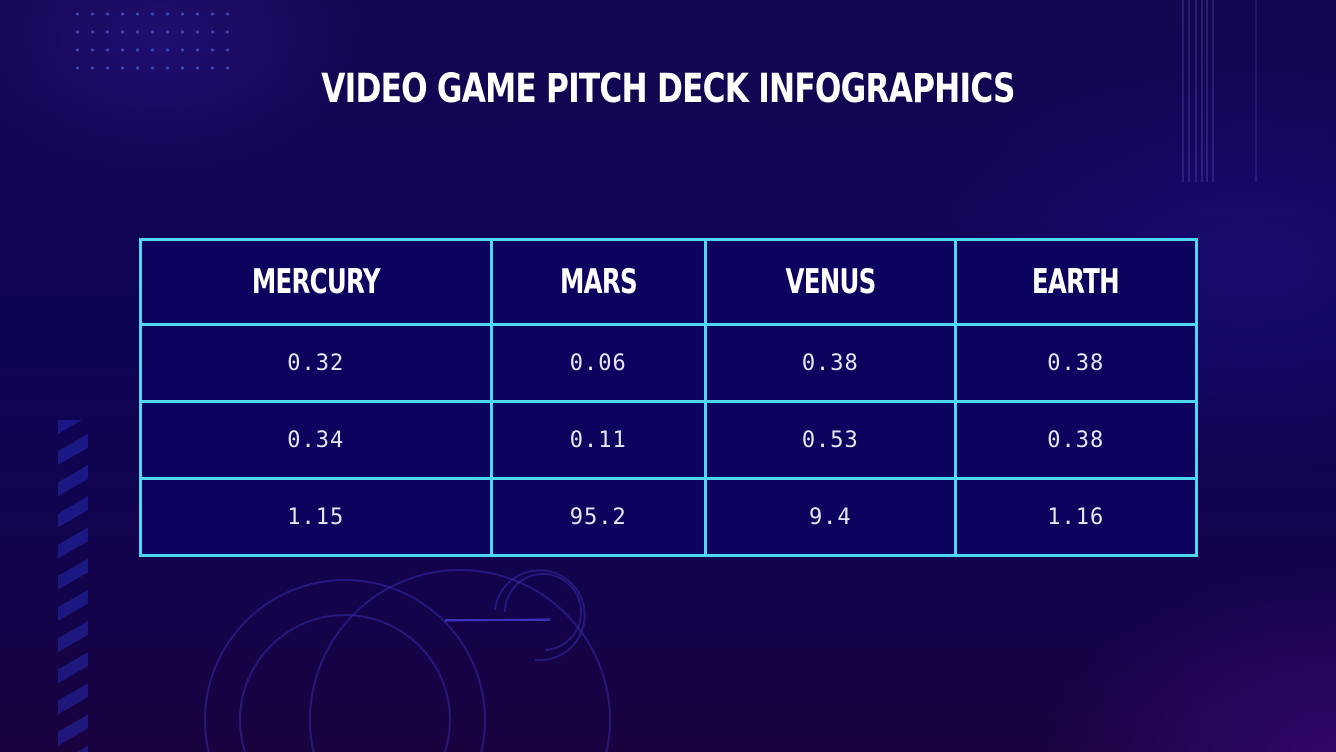  I want to click on table-cell: 9.4, so click(830, 517).